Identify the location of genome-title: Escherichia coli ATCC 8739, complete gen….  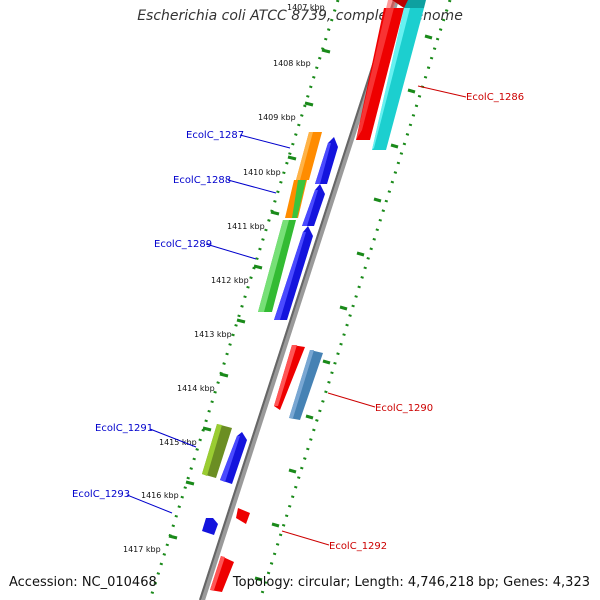
(300, 16).